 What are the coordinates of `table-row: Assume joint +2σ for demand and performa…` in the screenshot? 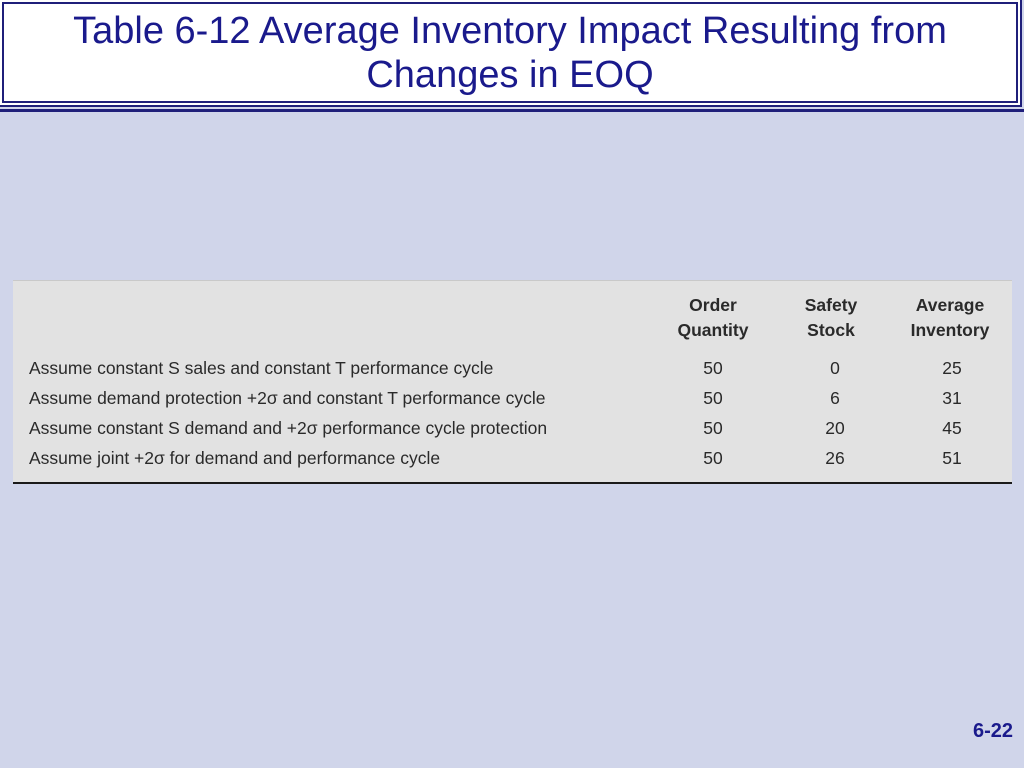 It's located at (512, 458).